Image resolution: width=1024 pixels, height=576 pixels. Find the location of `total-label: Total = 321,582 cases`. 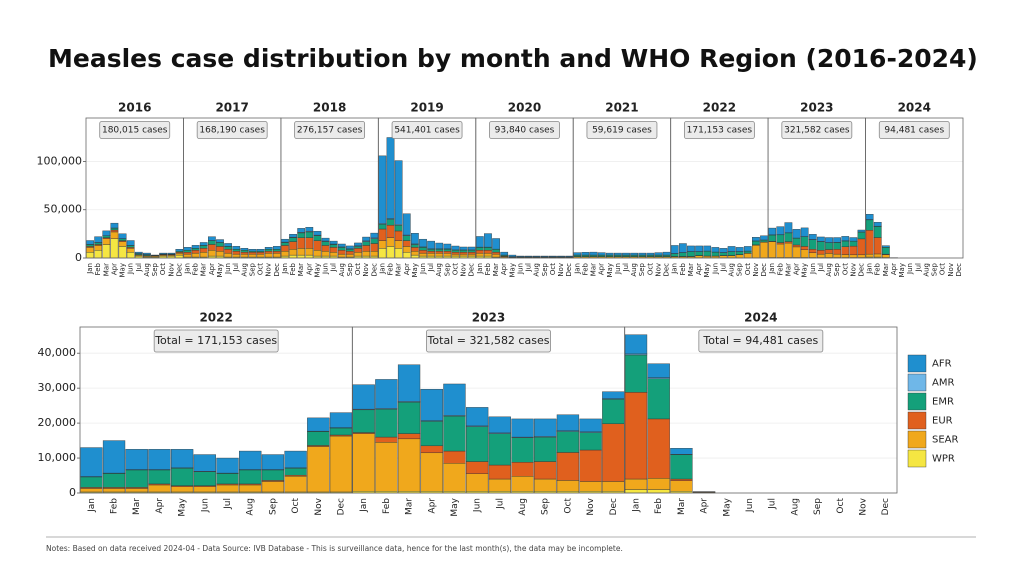

total-label: Total = 321,582 cases is located at coordinates (488, 340).